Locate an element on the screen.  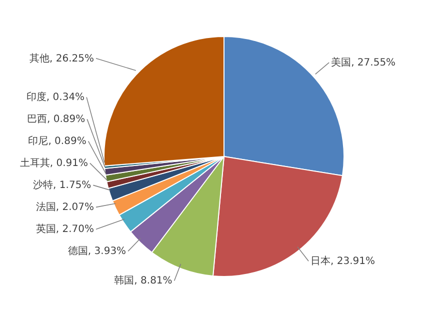
data-label: , 23.91% is located at coordinates (353, 262).